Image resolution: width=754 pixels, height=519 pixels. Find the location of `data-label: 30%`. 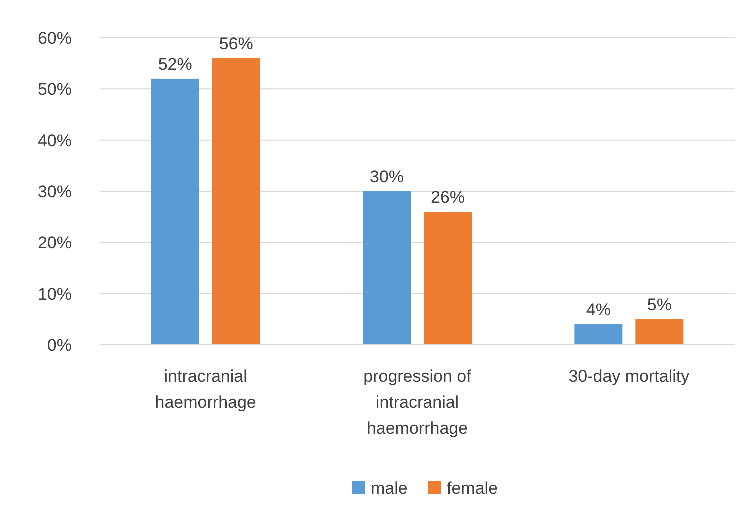

data-label: 30% is located at coordinates (387, 177).